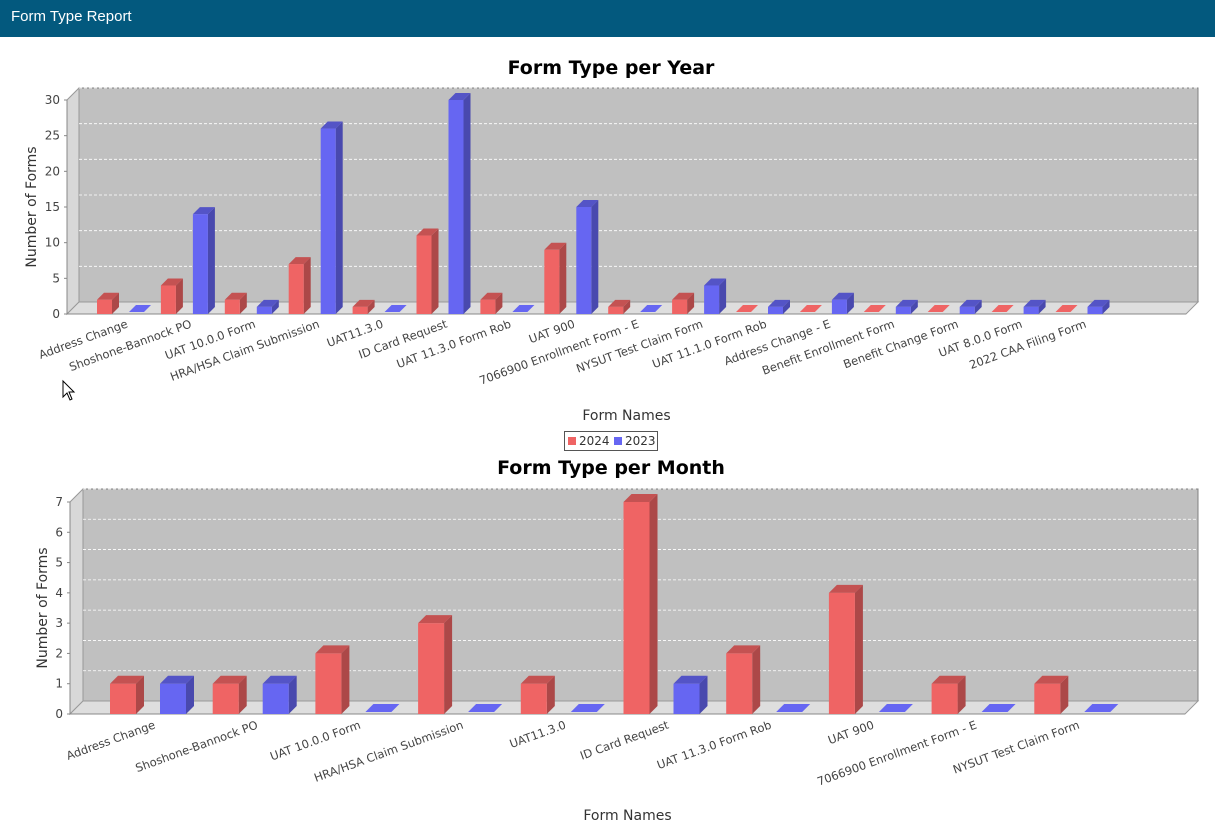  Describe the element at coordinates (52, 100) in the screenshot. I see `y-tick-label: 30` at that location.